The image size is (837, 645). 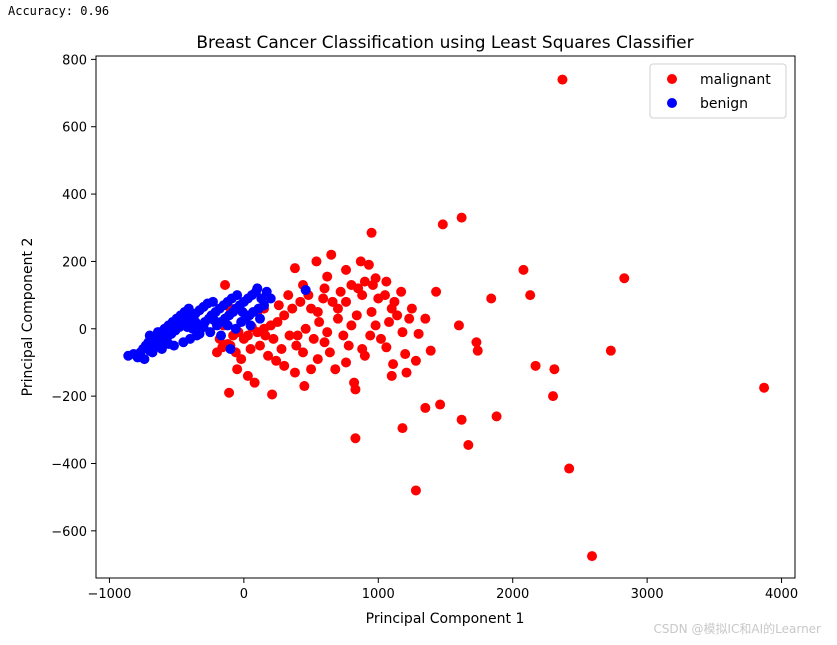 What do you see at coordinates (69, 532) in the screenshot?
I see `y-tick-label: −600` at bounding box center [69, 532].